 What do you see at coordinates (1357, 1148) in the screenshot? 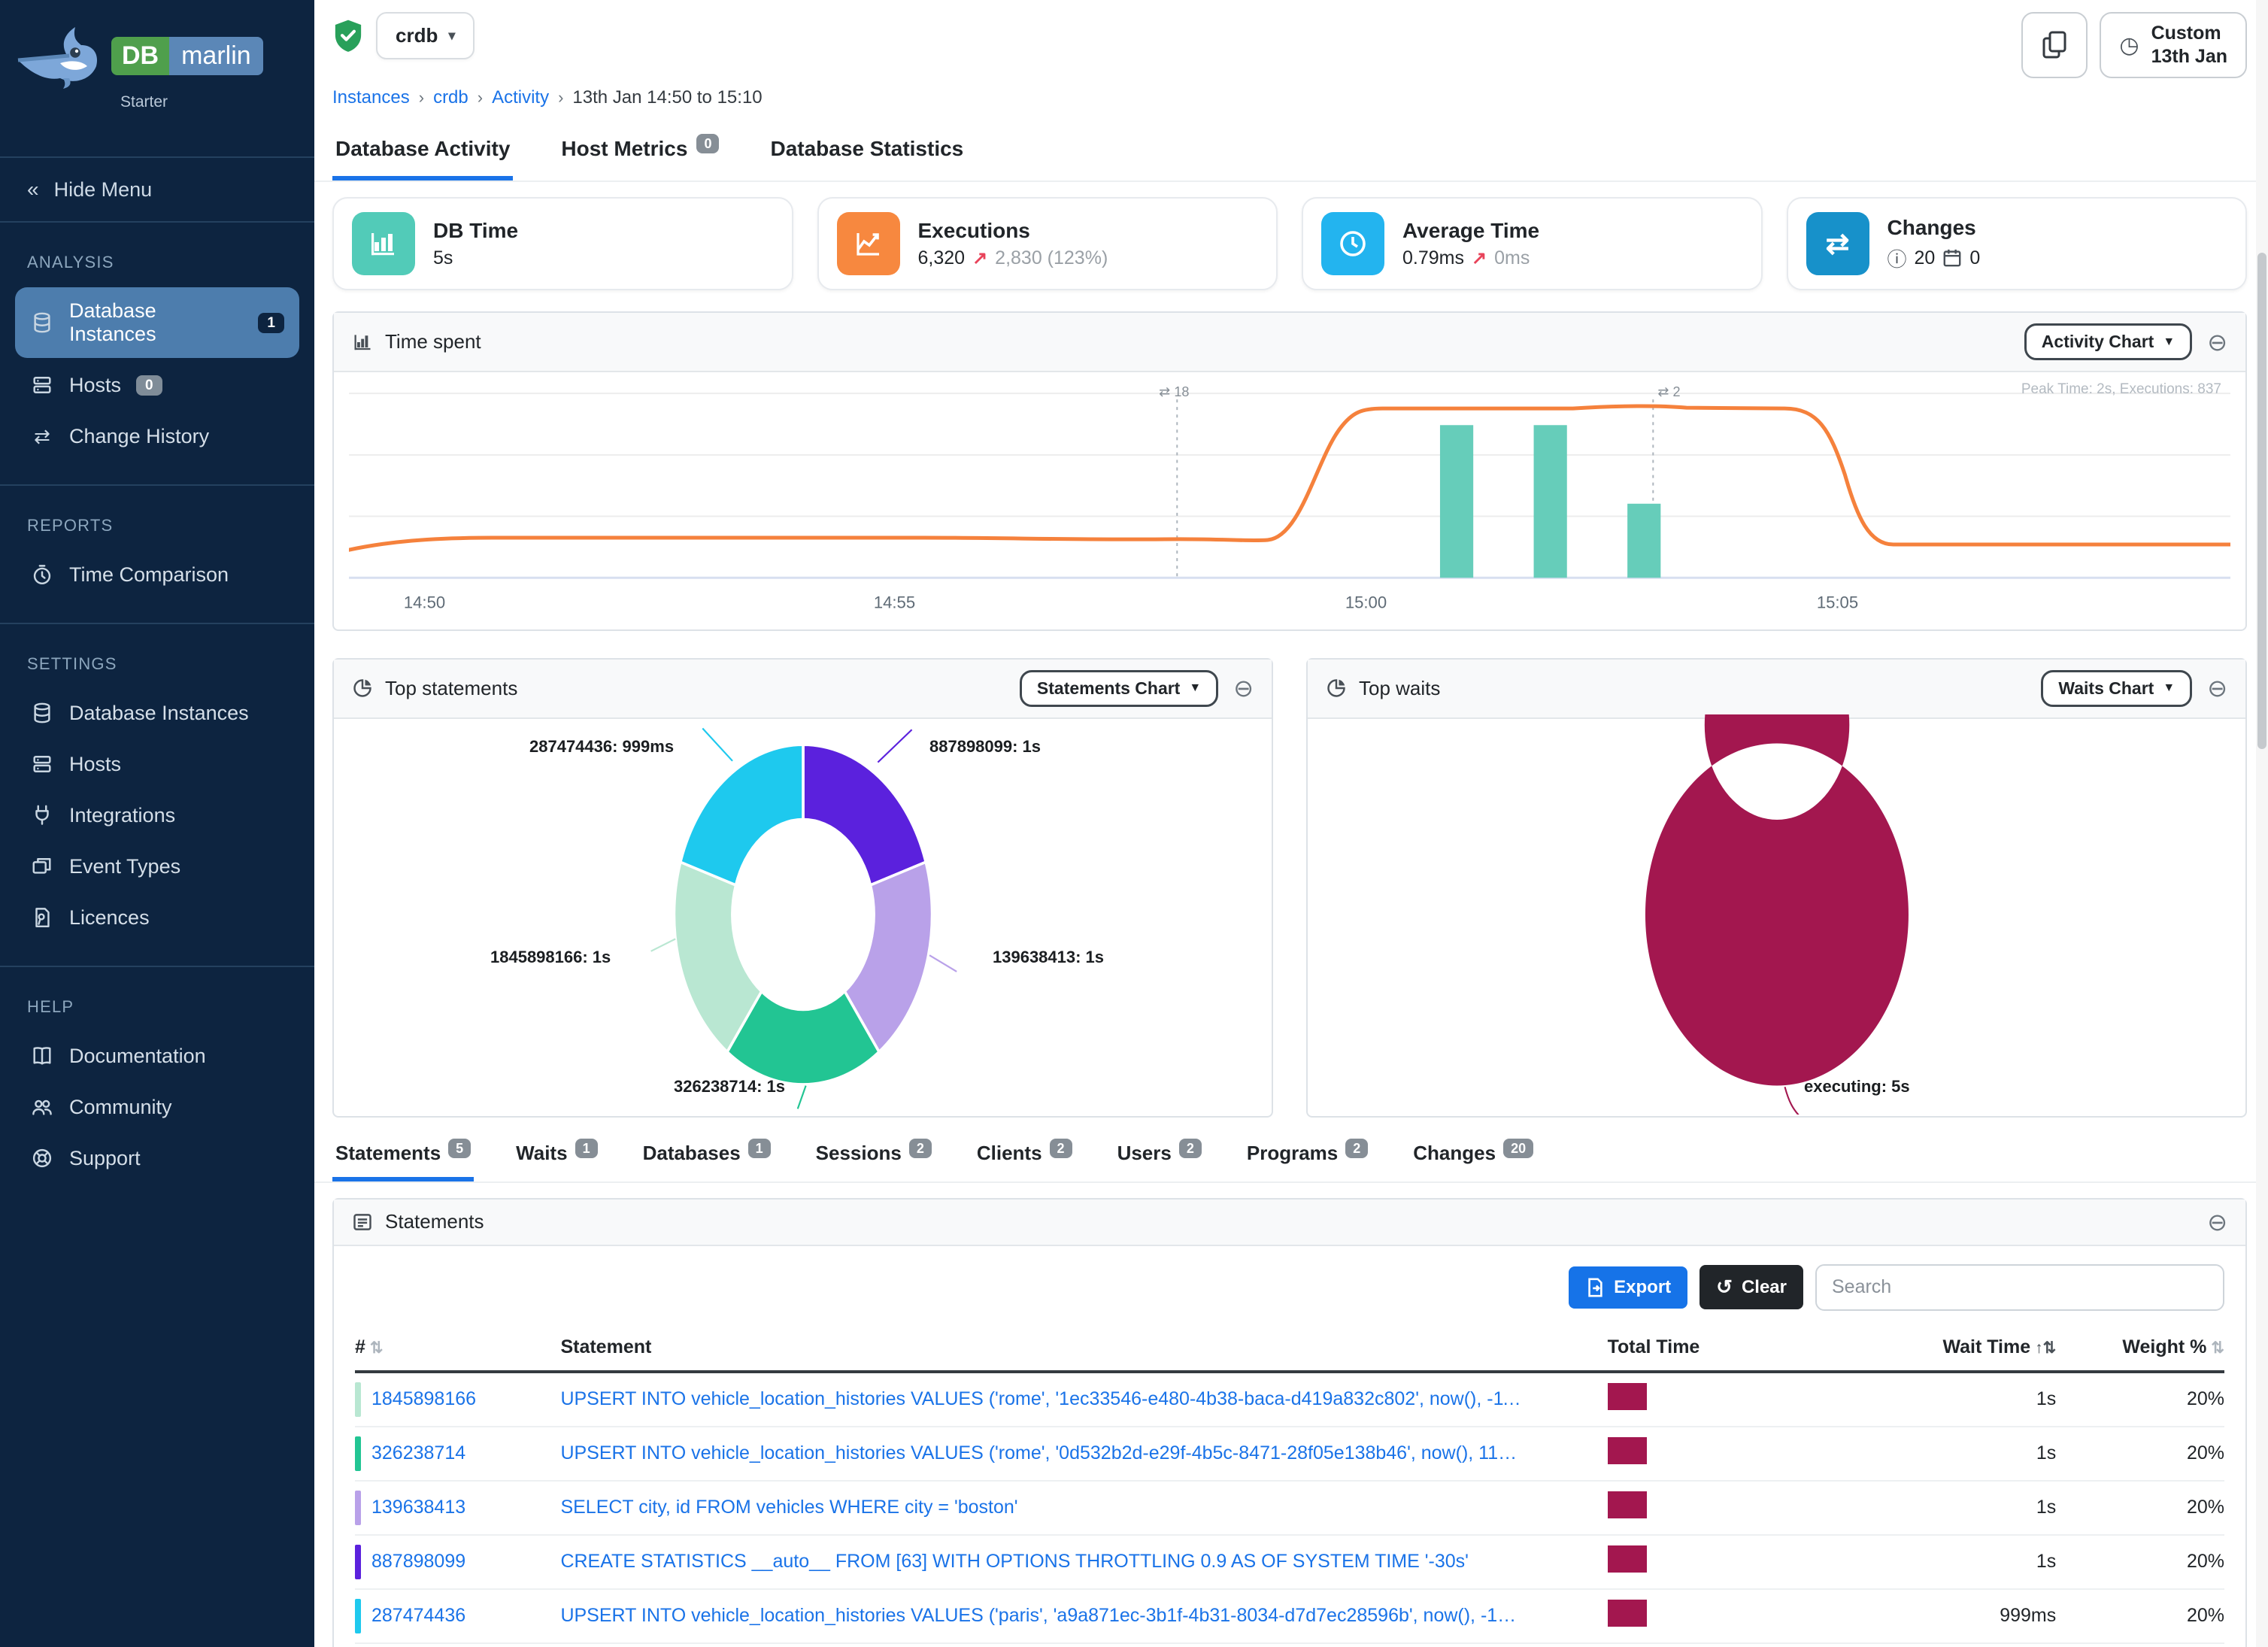
I see `count-badge: 2` at bounding box center [1357, 1148].